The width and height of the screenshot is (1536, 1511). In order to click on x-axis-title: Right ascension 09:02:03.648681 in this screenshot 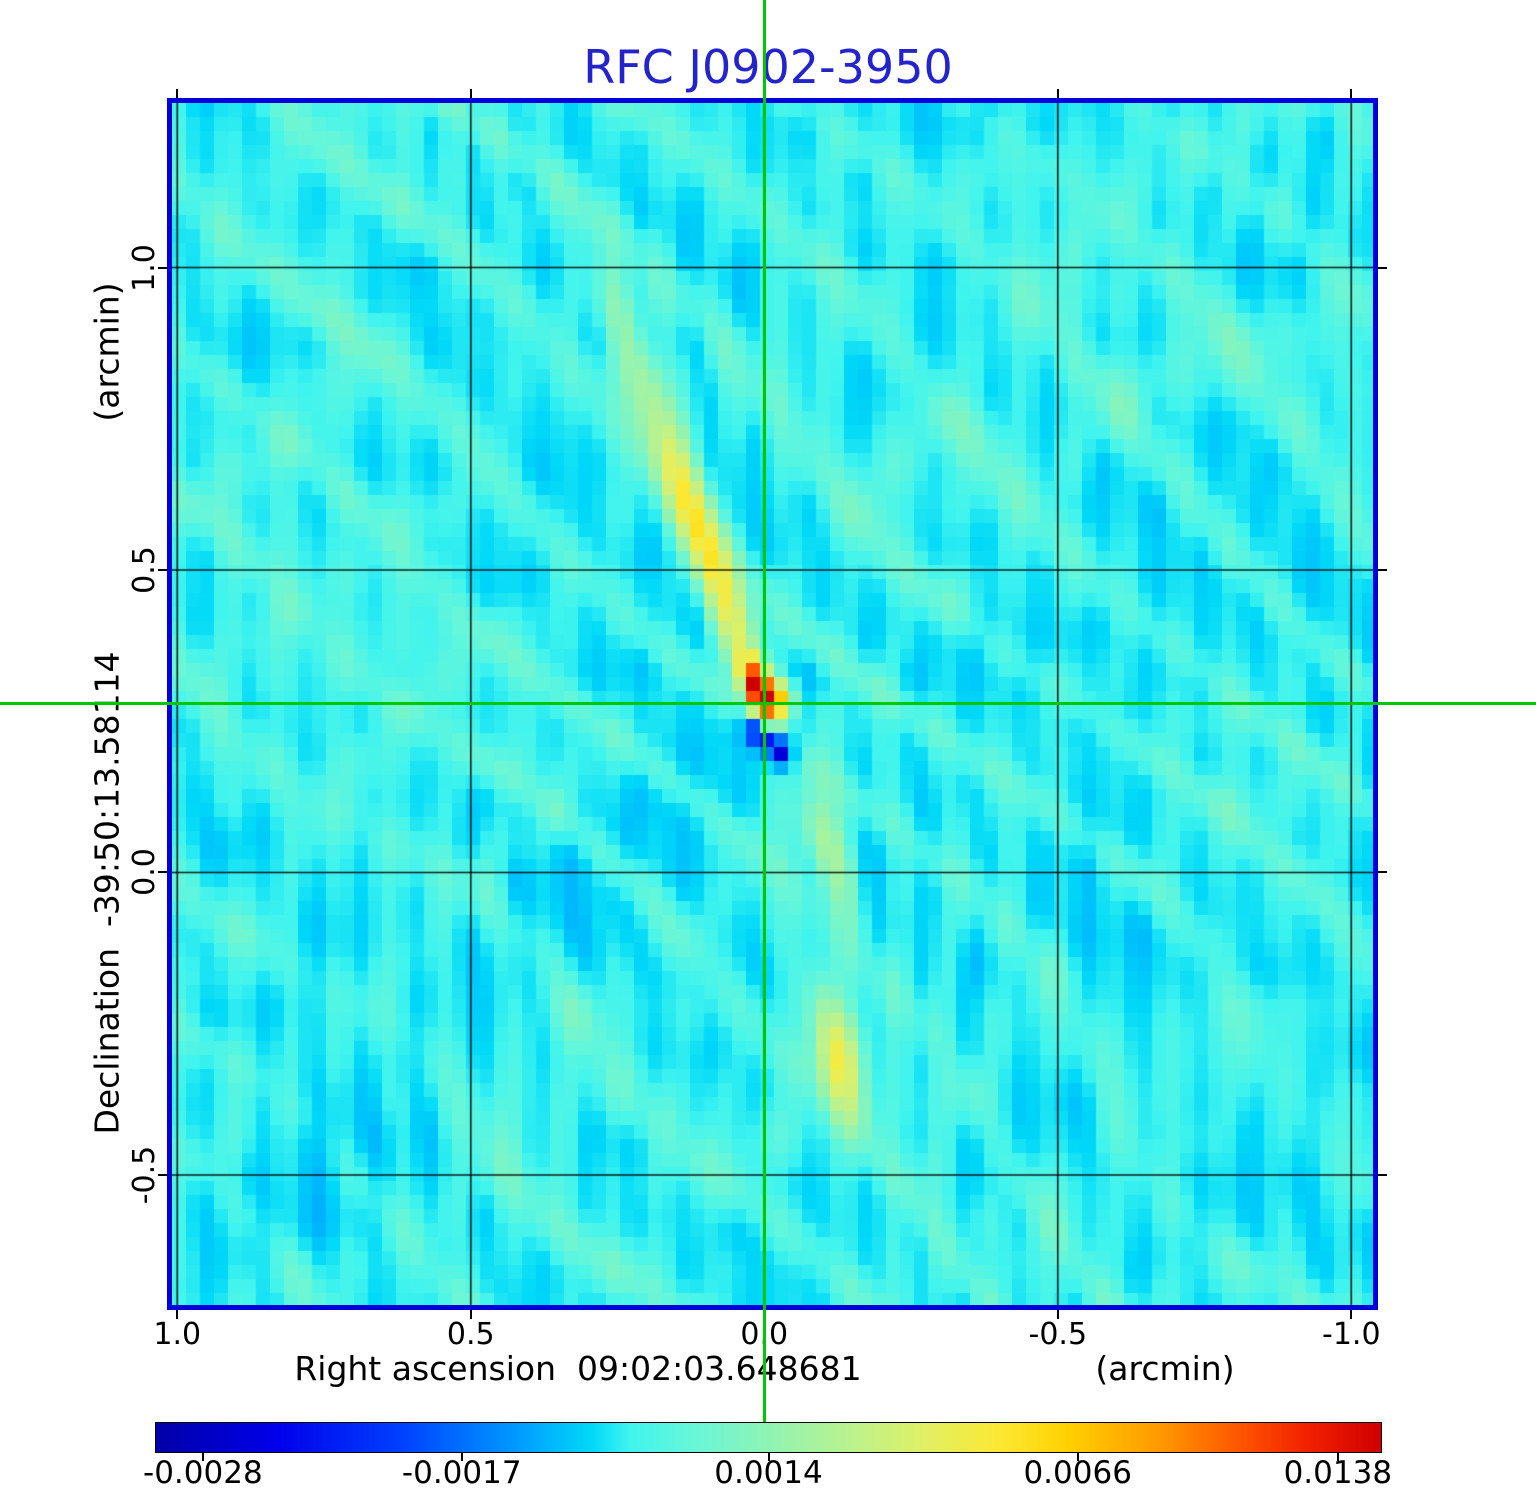, I will do `click(578, 1368)`.